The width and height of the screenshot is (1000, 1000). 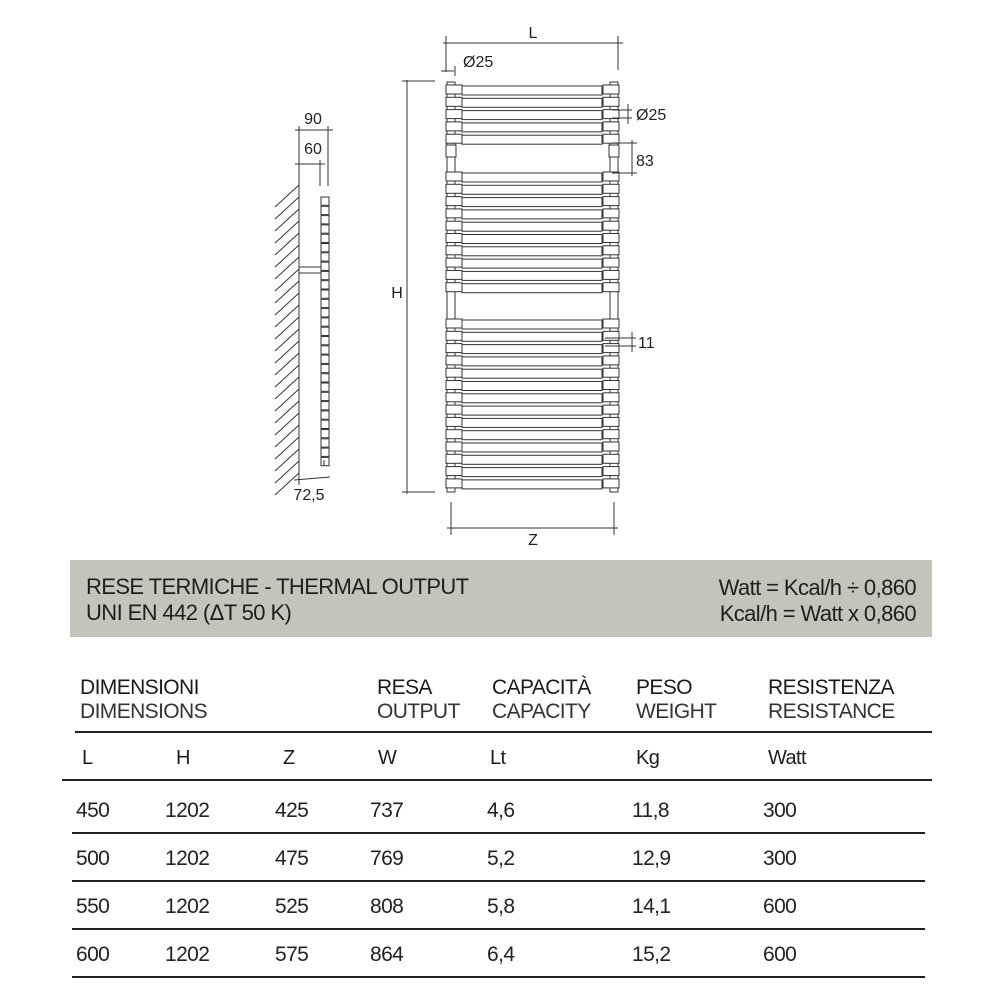 I want to click on header-it: PESO, so click(x=664, y=687).